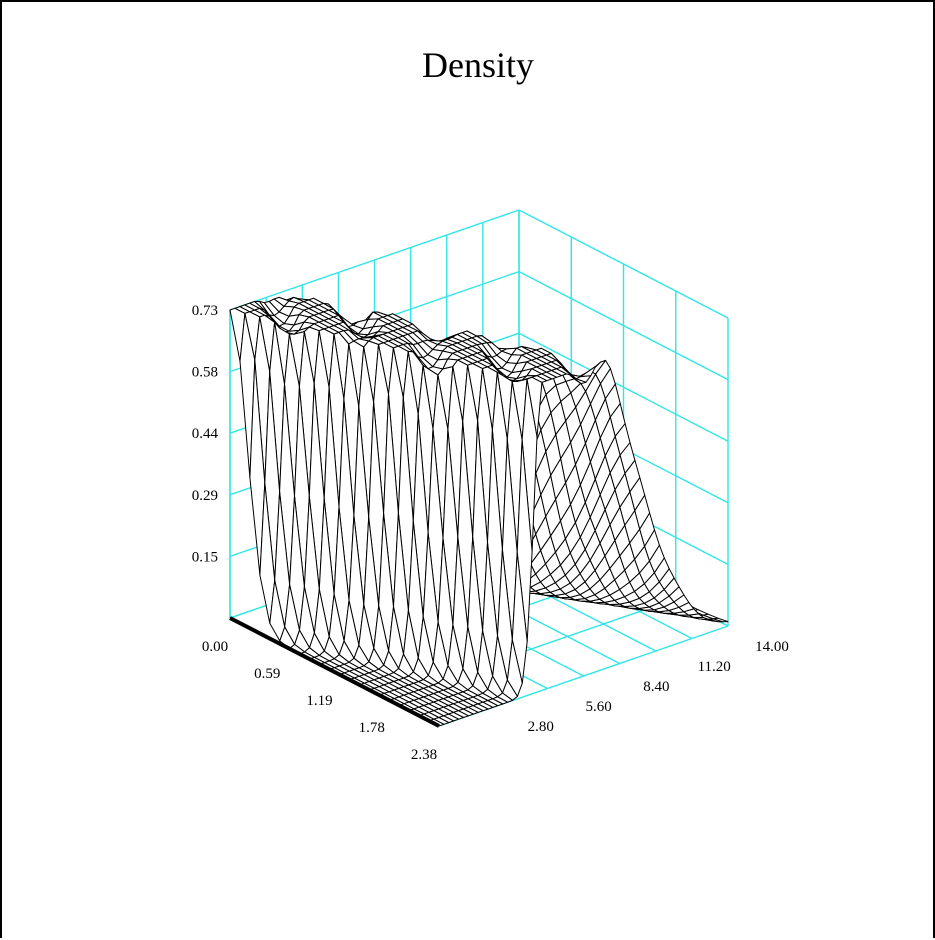 The width and height of the screenshot is (935, 940). Describe the element at coordinates (656, 687) in the screenshot. I see `y-tick-label: 8.40` at that location.